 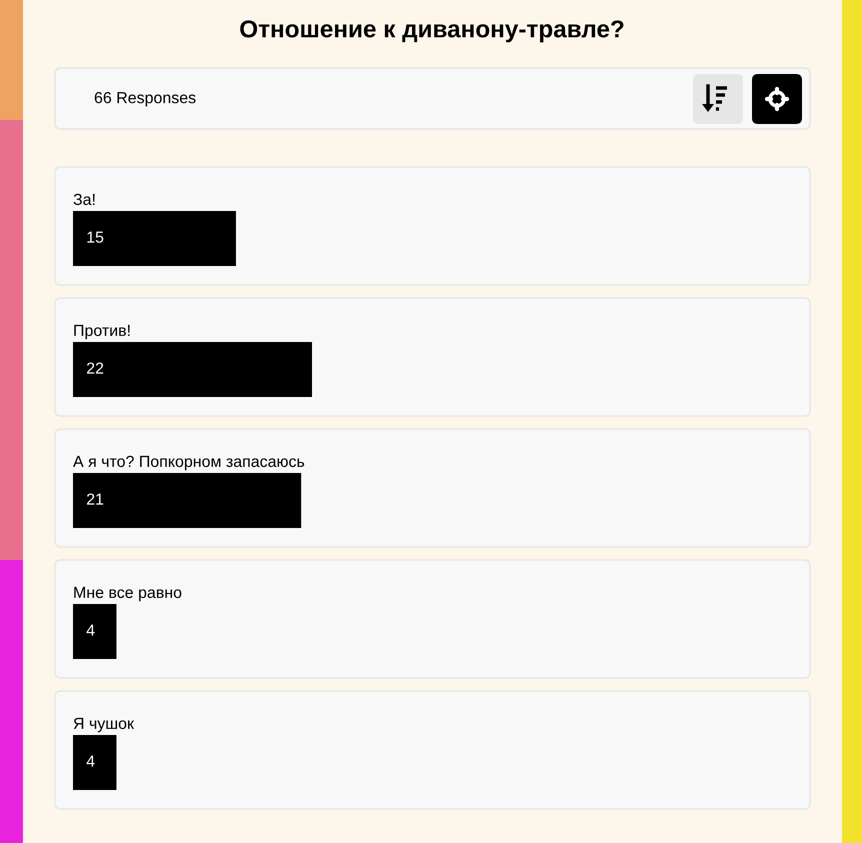 I want to click on y-tick-label: А я что? Попкорном запасаюсь, so click(x=188, y=463).